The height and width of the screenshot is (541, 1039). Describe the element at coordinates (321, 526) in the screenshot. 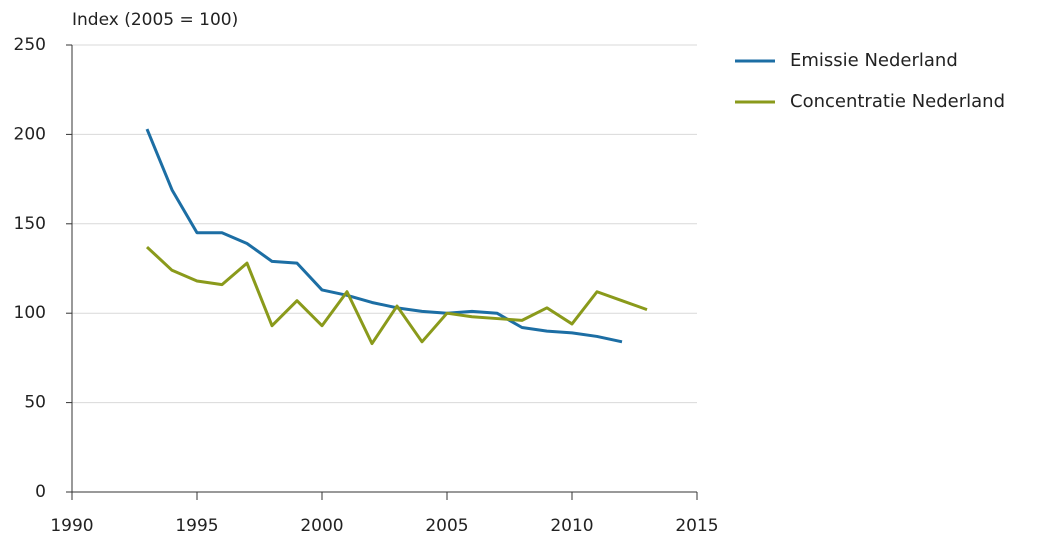

I see `x-tick-label: 2000` at that location.